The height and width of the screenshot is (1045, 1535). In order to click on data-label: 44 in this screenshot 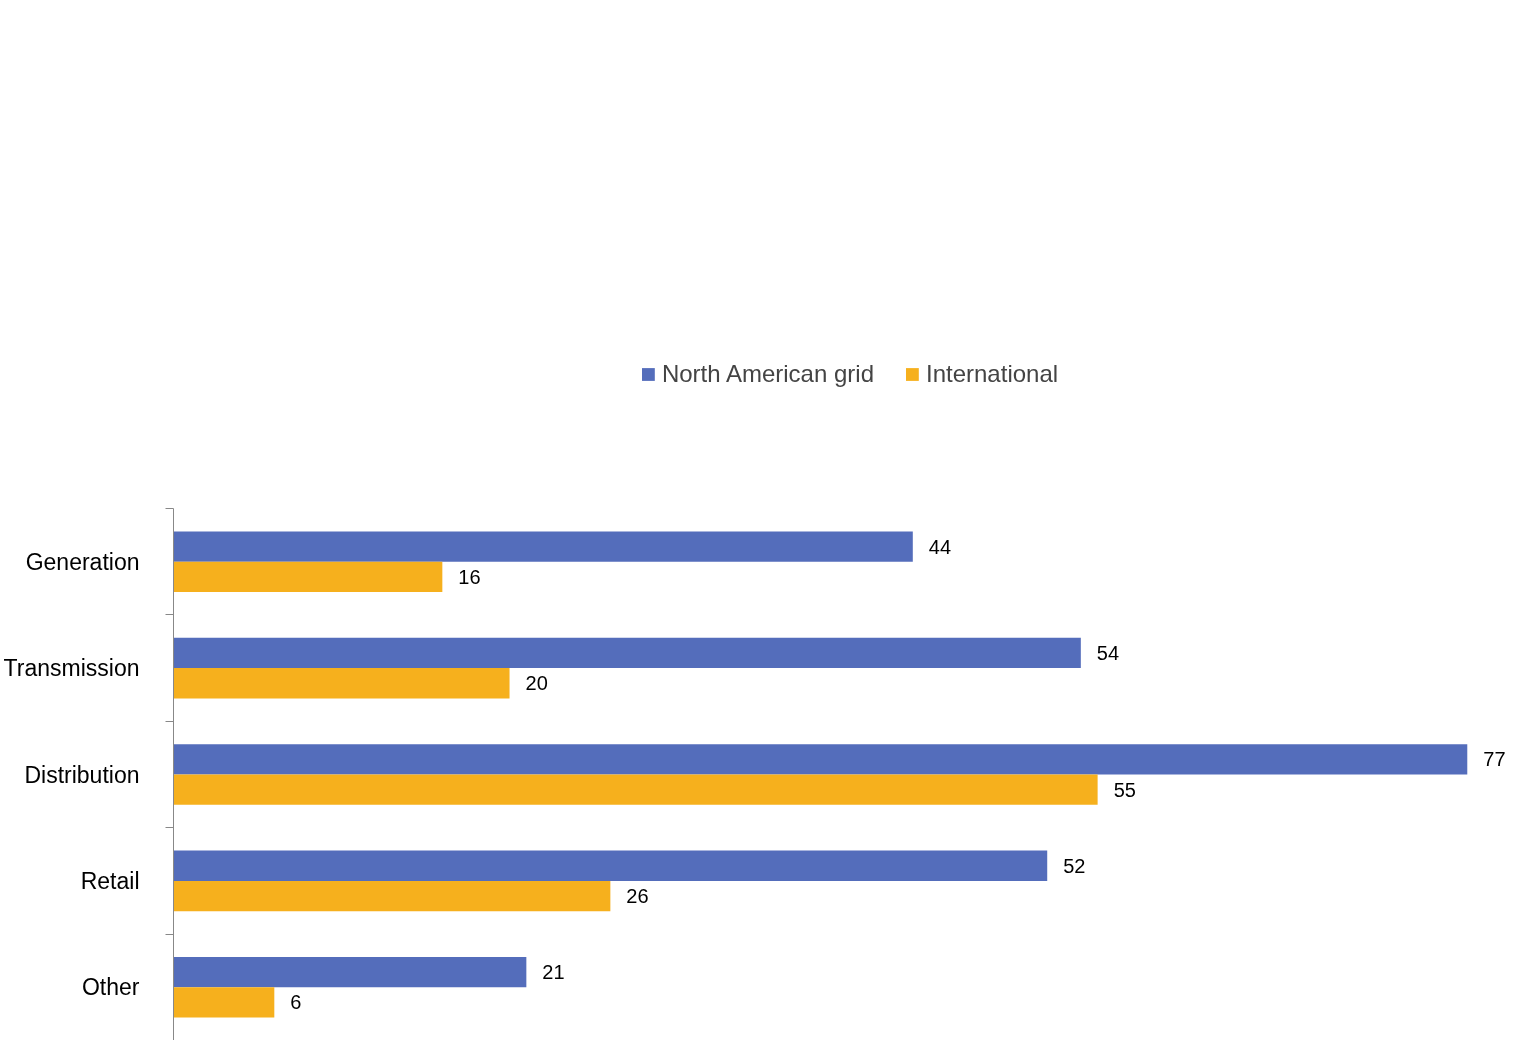, I will do `click(940, 546)`.